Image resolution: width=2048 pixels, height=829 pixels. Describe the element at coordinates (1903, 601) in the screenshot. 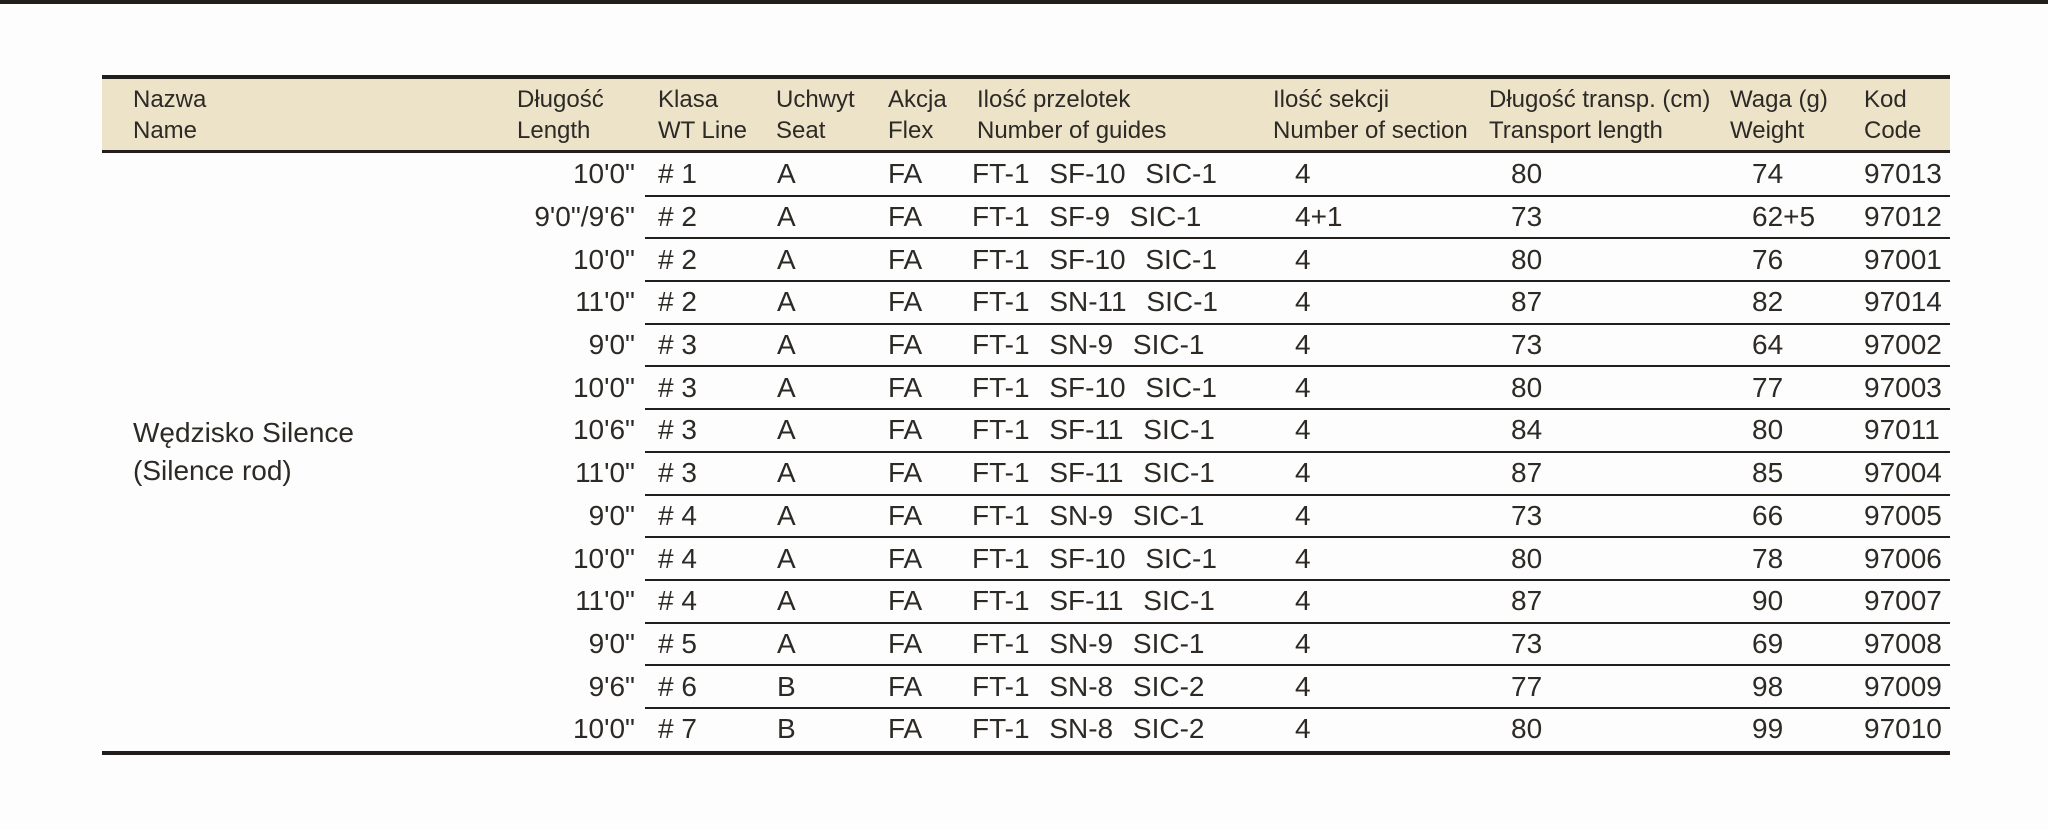

I see `cell-code: 97007` at that location.